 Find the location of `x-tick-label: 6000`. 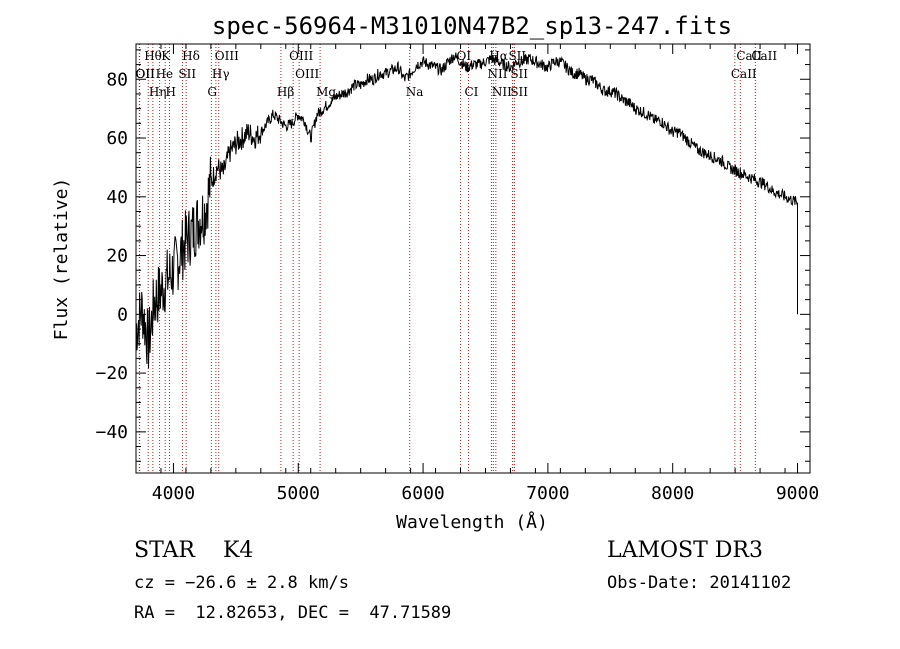

x-tick-label: 6000 is located at coordinates (422, 493).